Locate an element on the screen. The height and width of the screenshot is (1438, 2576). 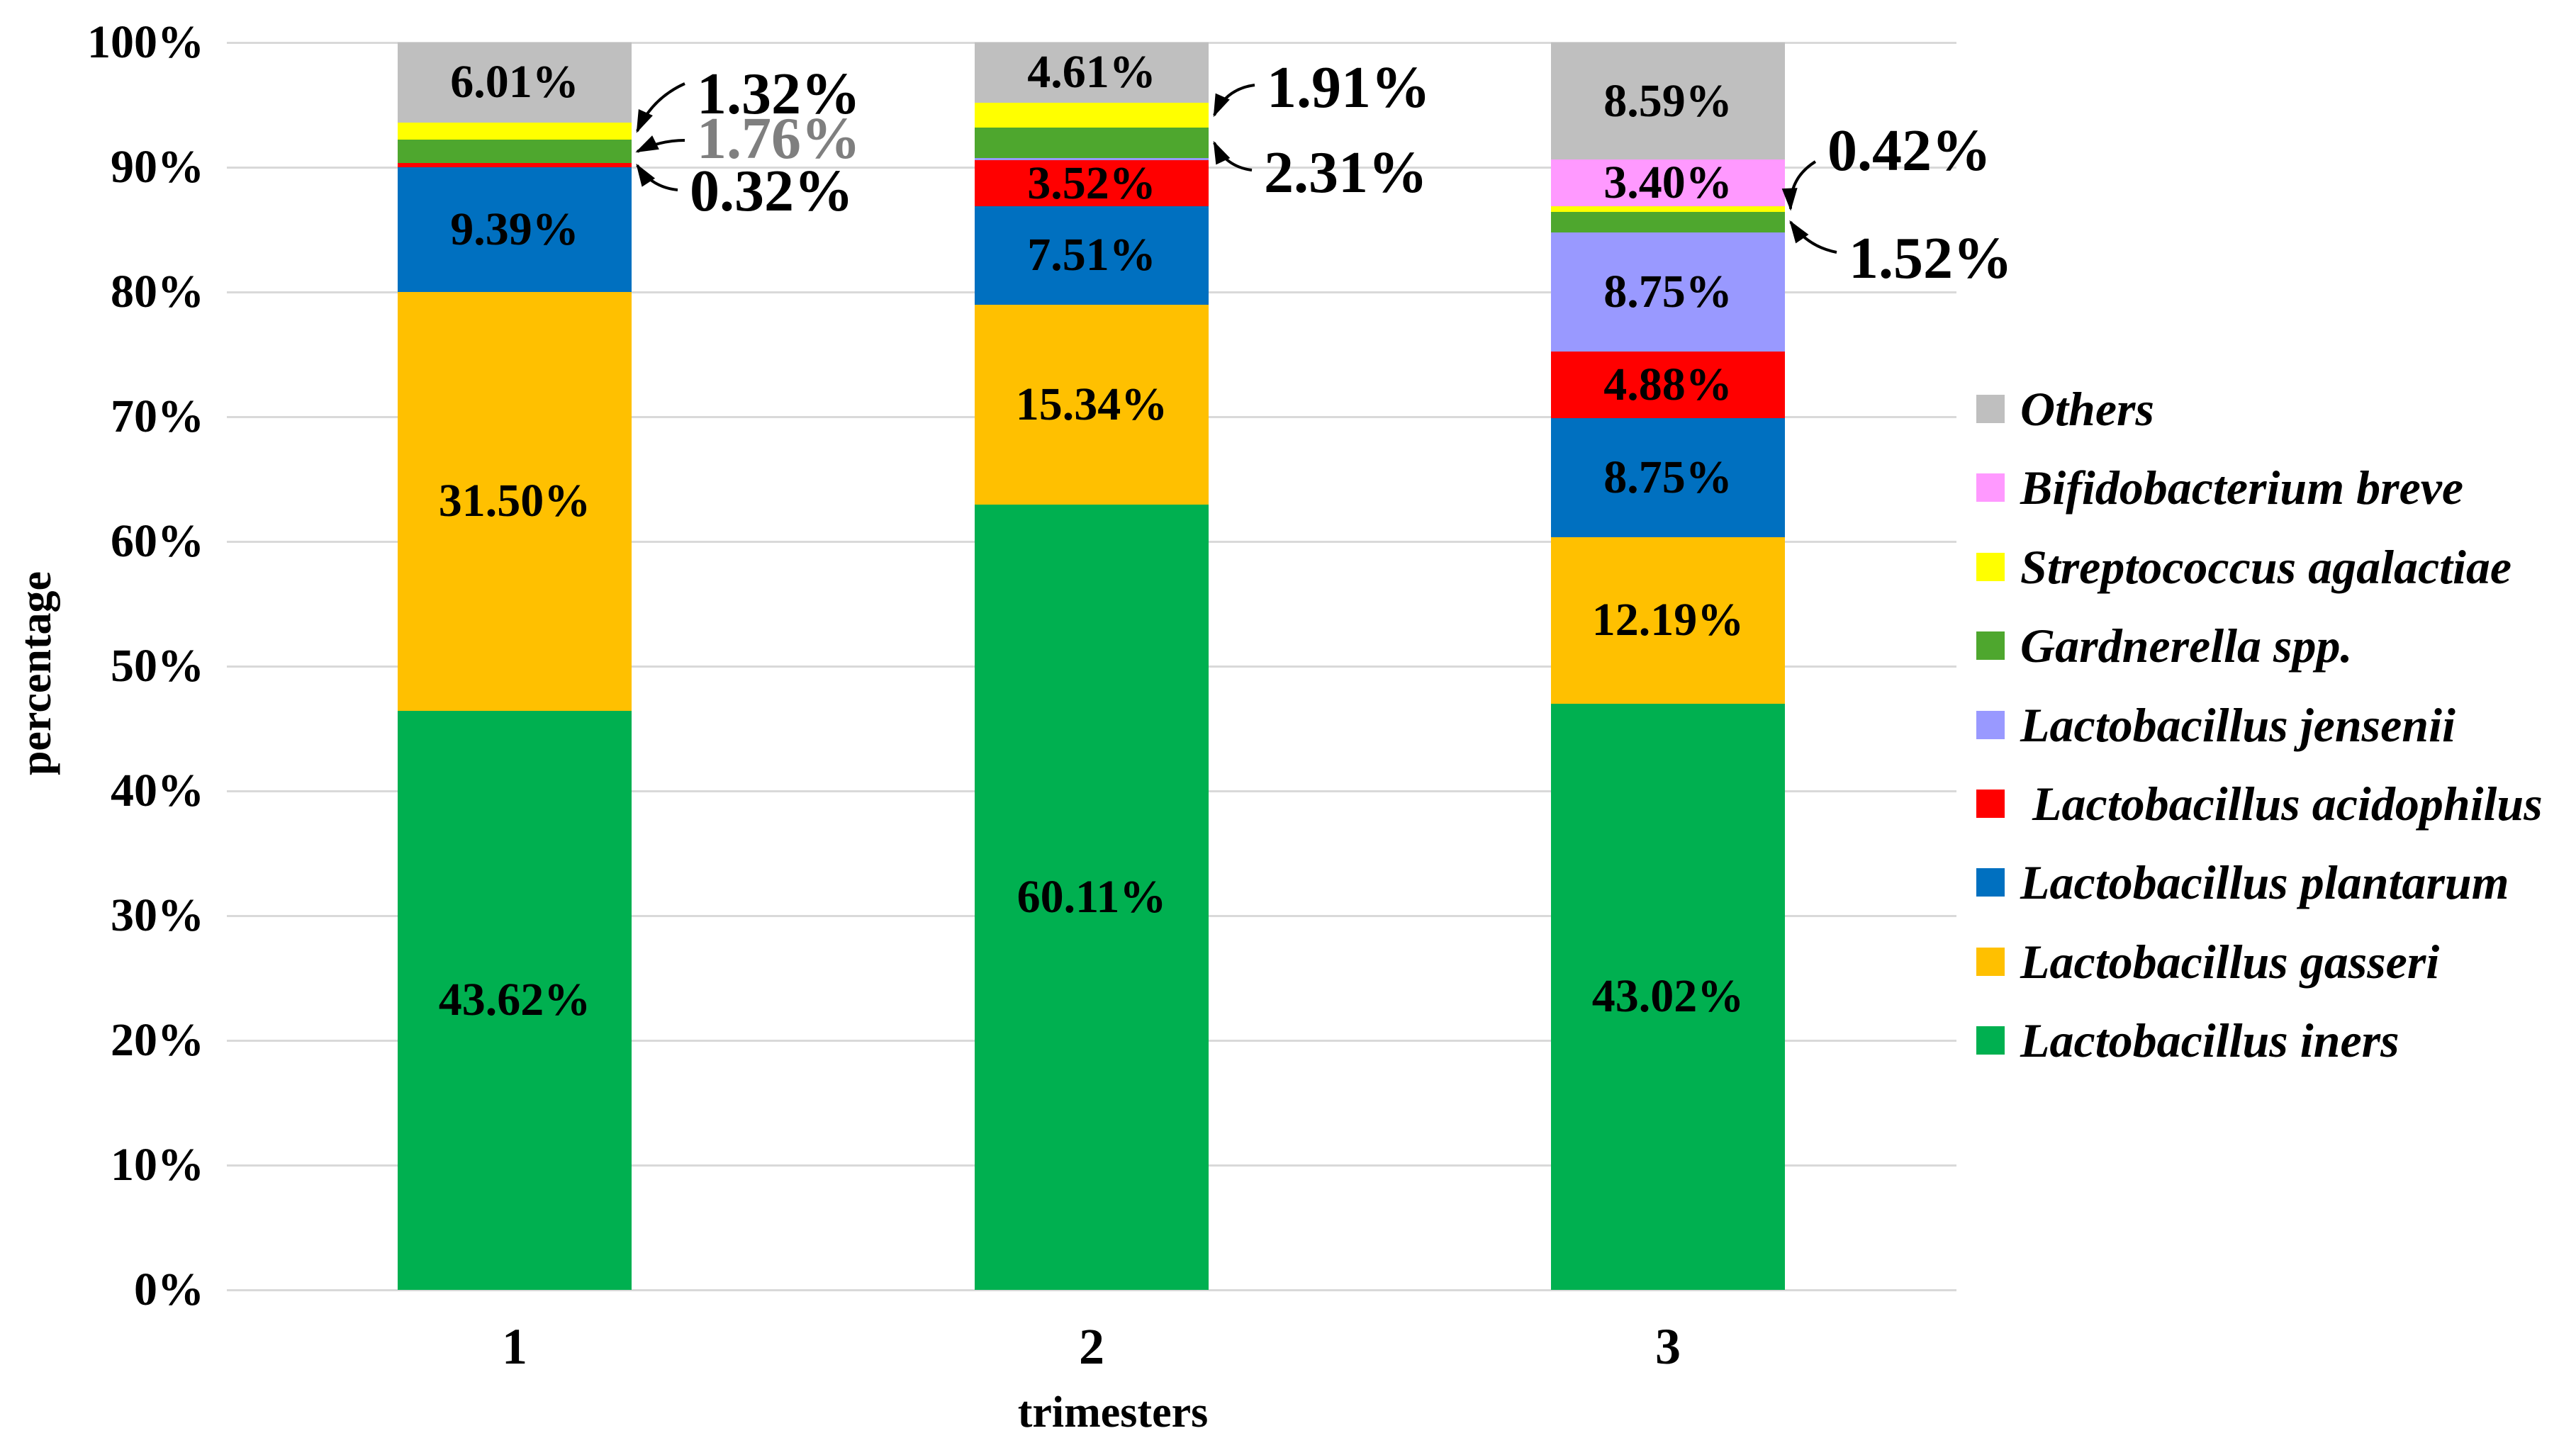
bar2-segment-others is located at coordinates (1092, 73).